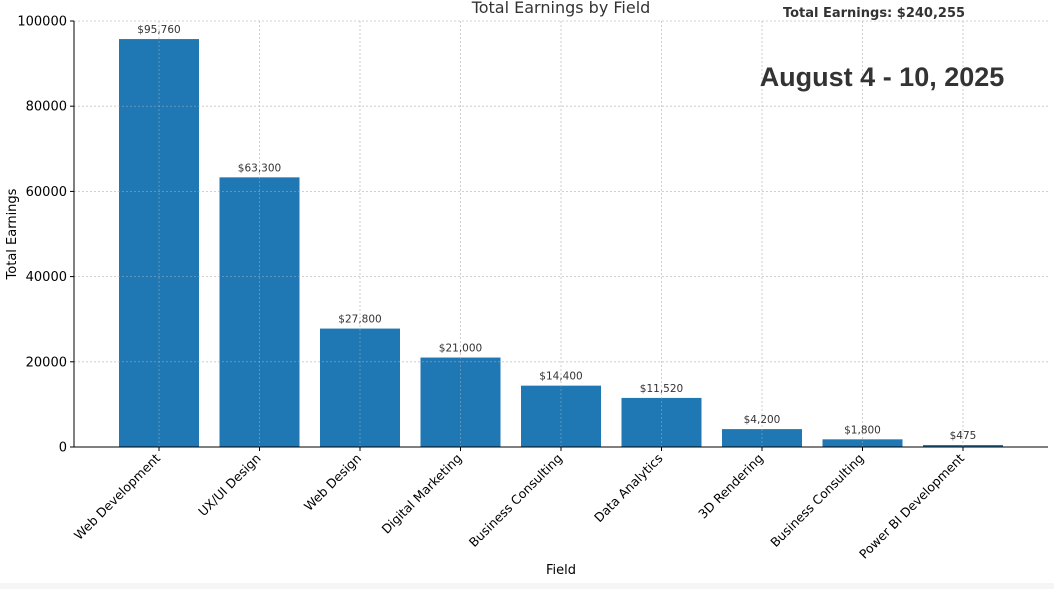 The height and width of the screenshot is (589, 1054). What do you see at coordinates (12, 234) in the screenshot?
I see `y-axis-label: Total Earnings` at bounding box center [12, 234].